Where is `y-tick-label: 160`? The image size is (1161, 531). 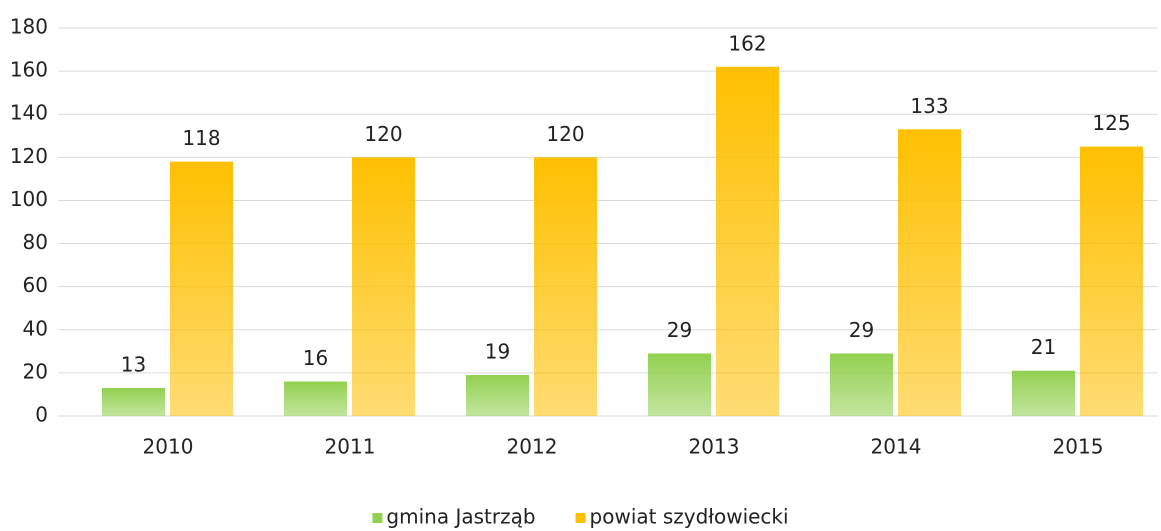
y-tick-label: 160 is located at coordinates (29, 70).